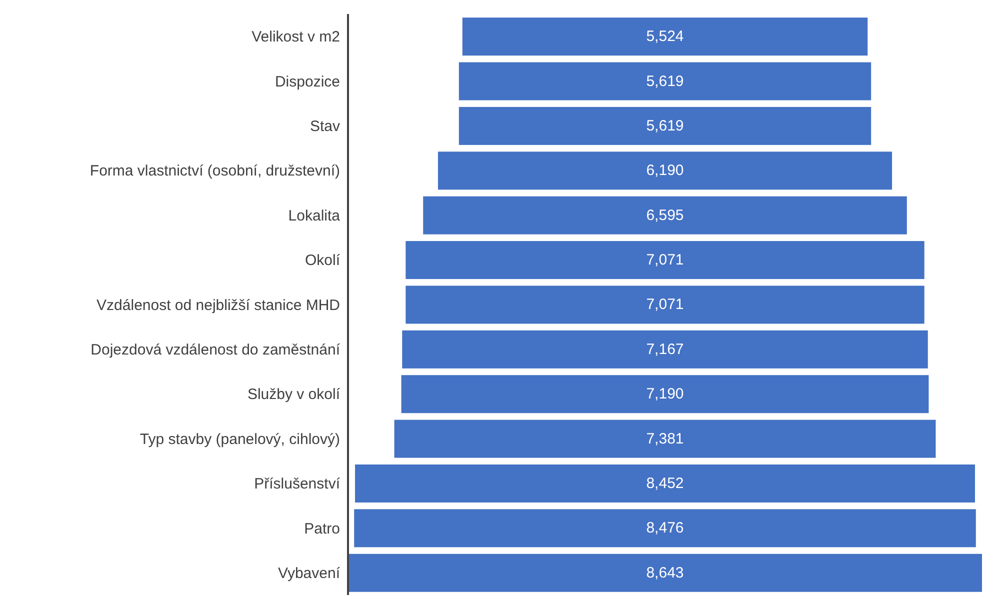 This screenshot has height=603, width=994. Describe the element at coordinates (665, 171) in the screenshot. I see `data-label: 6,190` at that location.